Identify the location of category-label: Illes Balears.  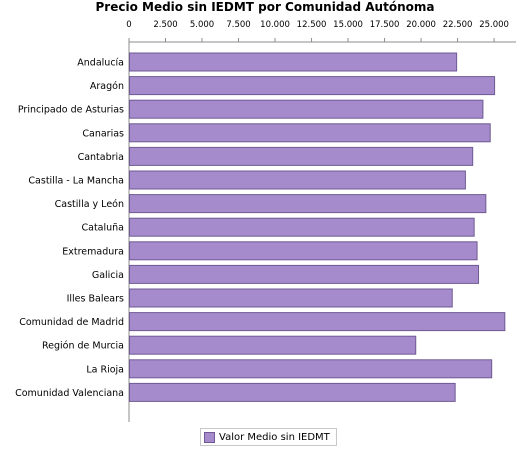
(95, 299).